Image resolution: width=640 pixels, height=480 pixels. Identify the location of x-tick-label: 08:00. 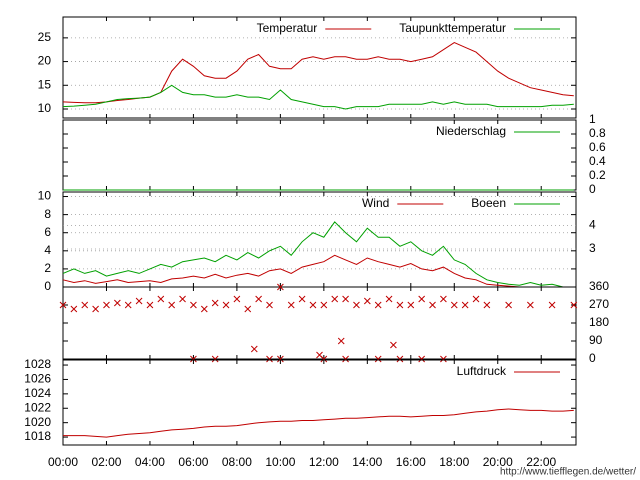
(237, 462).